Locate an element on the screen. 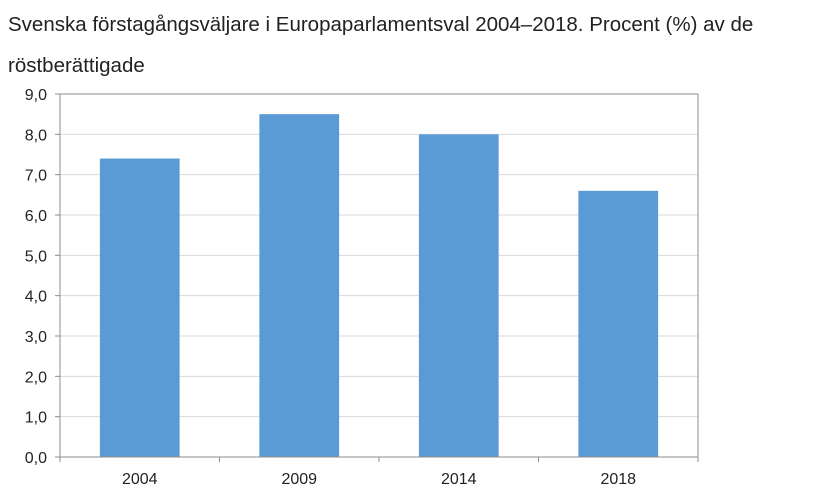  y-tick-label: 5,0 is located at coordinates (36, 256).